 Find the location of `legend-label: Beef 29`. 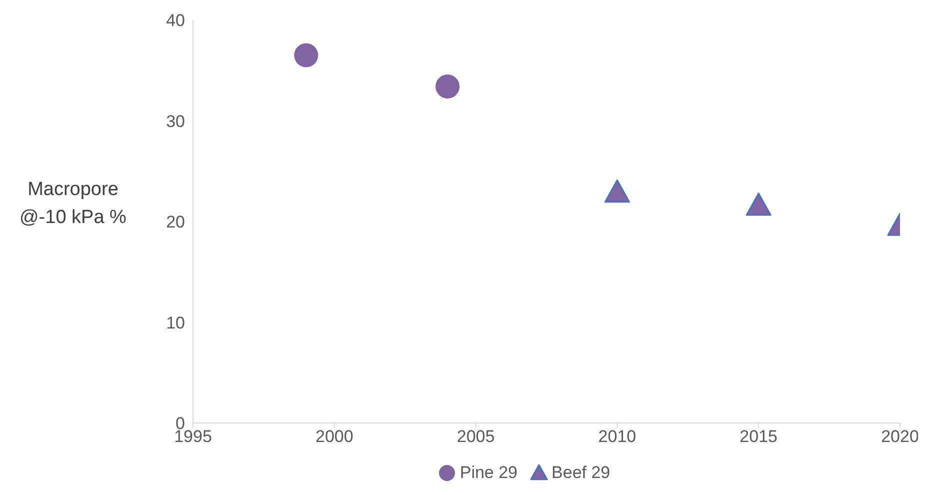

legend-label: Beef 29 is located at coordinates (581, 473).